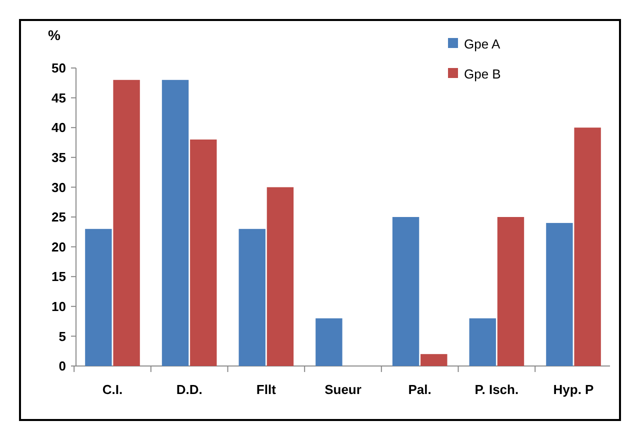 Image resolution: width=626 pixels, height=424 pixels. What do you see at coordinates (482, 74) in the screenshot?
I see `legend-label: Gpe B` at bounding box center [482, 74].